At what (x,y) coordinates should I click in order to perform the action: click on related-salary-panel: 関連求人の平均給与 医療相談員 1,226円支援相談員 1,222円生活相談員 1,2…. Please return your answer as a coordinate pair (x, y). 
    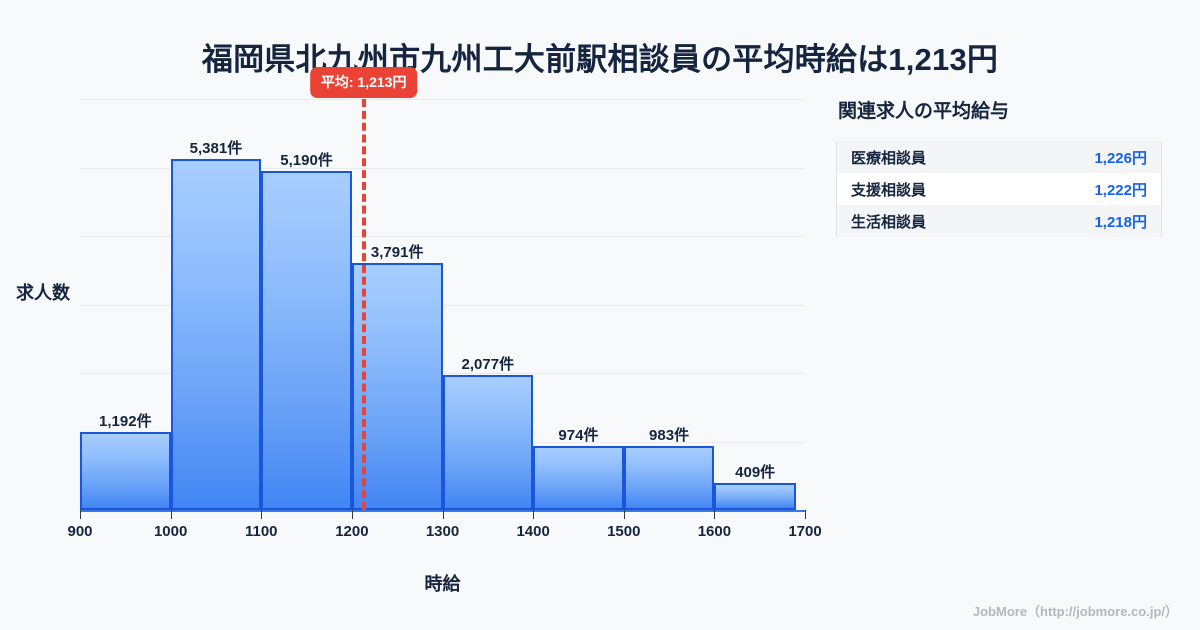
    Looking at the image, I should click on (1001, 166).